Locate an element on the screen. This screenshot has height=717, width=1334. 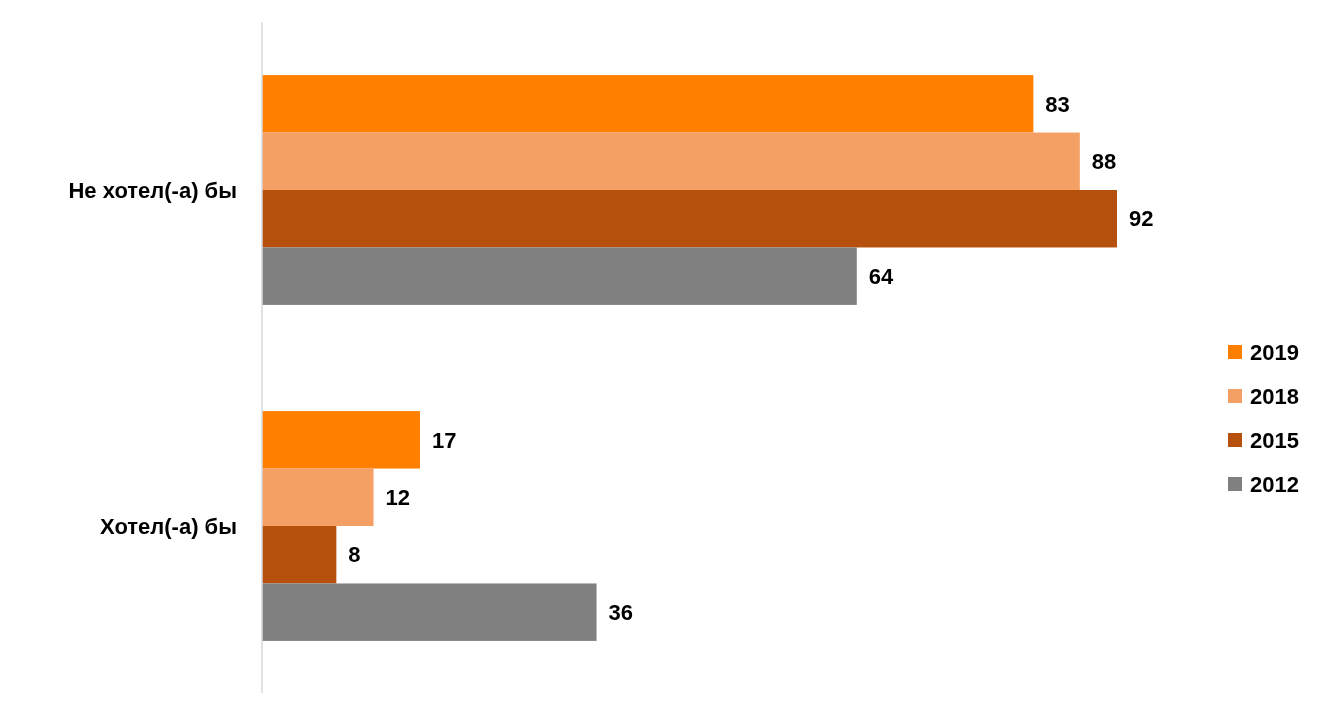
legend-label: 2018 is located at coordinates (1274, 396).